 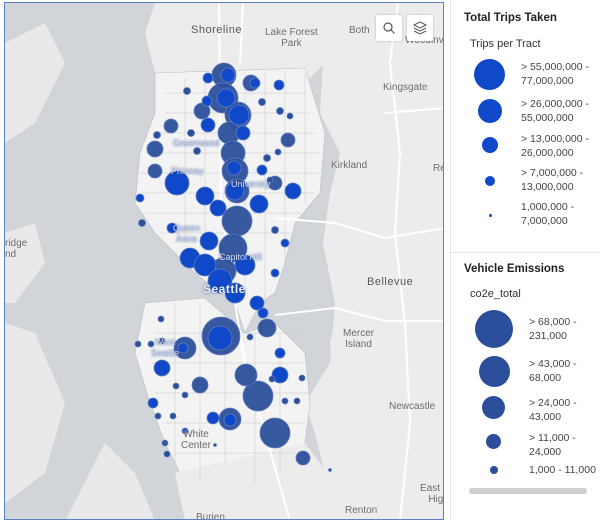 What do you see at coordinates (525, 78) in the screenshot?
I see `legend-item-trips: > 55,000,000 - 77,000,000` at bounding box center [525, 78].